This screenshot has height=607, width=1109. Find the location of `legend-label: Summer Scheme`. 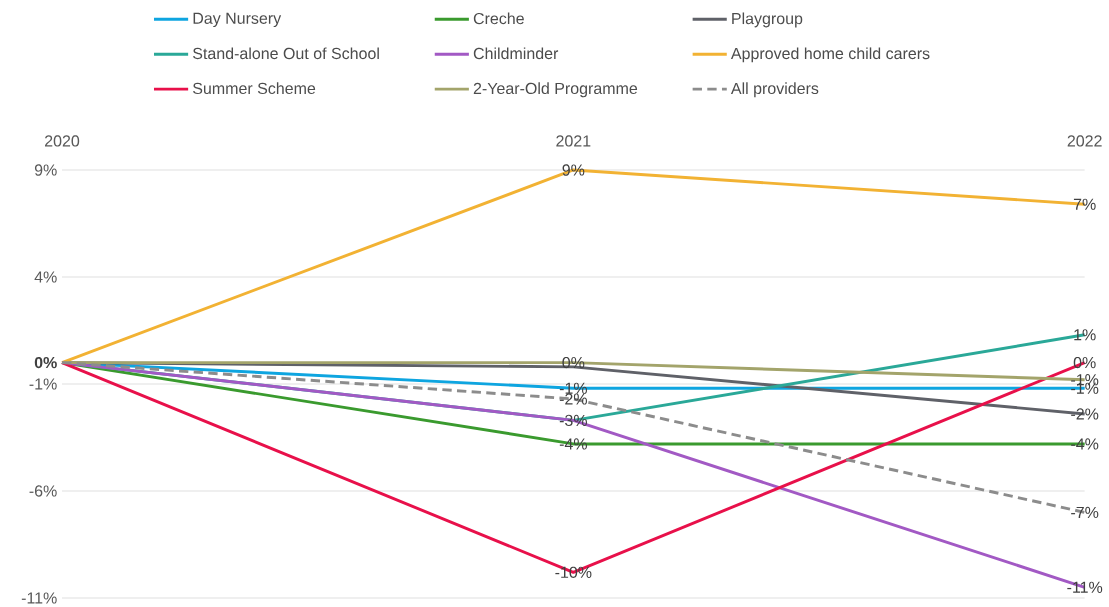

legend-label: Summer Scheme is located at coordinates (254, 88).